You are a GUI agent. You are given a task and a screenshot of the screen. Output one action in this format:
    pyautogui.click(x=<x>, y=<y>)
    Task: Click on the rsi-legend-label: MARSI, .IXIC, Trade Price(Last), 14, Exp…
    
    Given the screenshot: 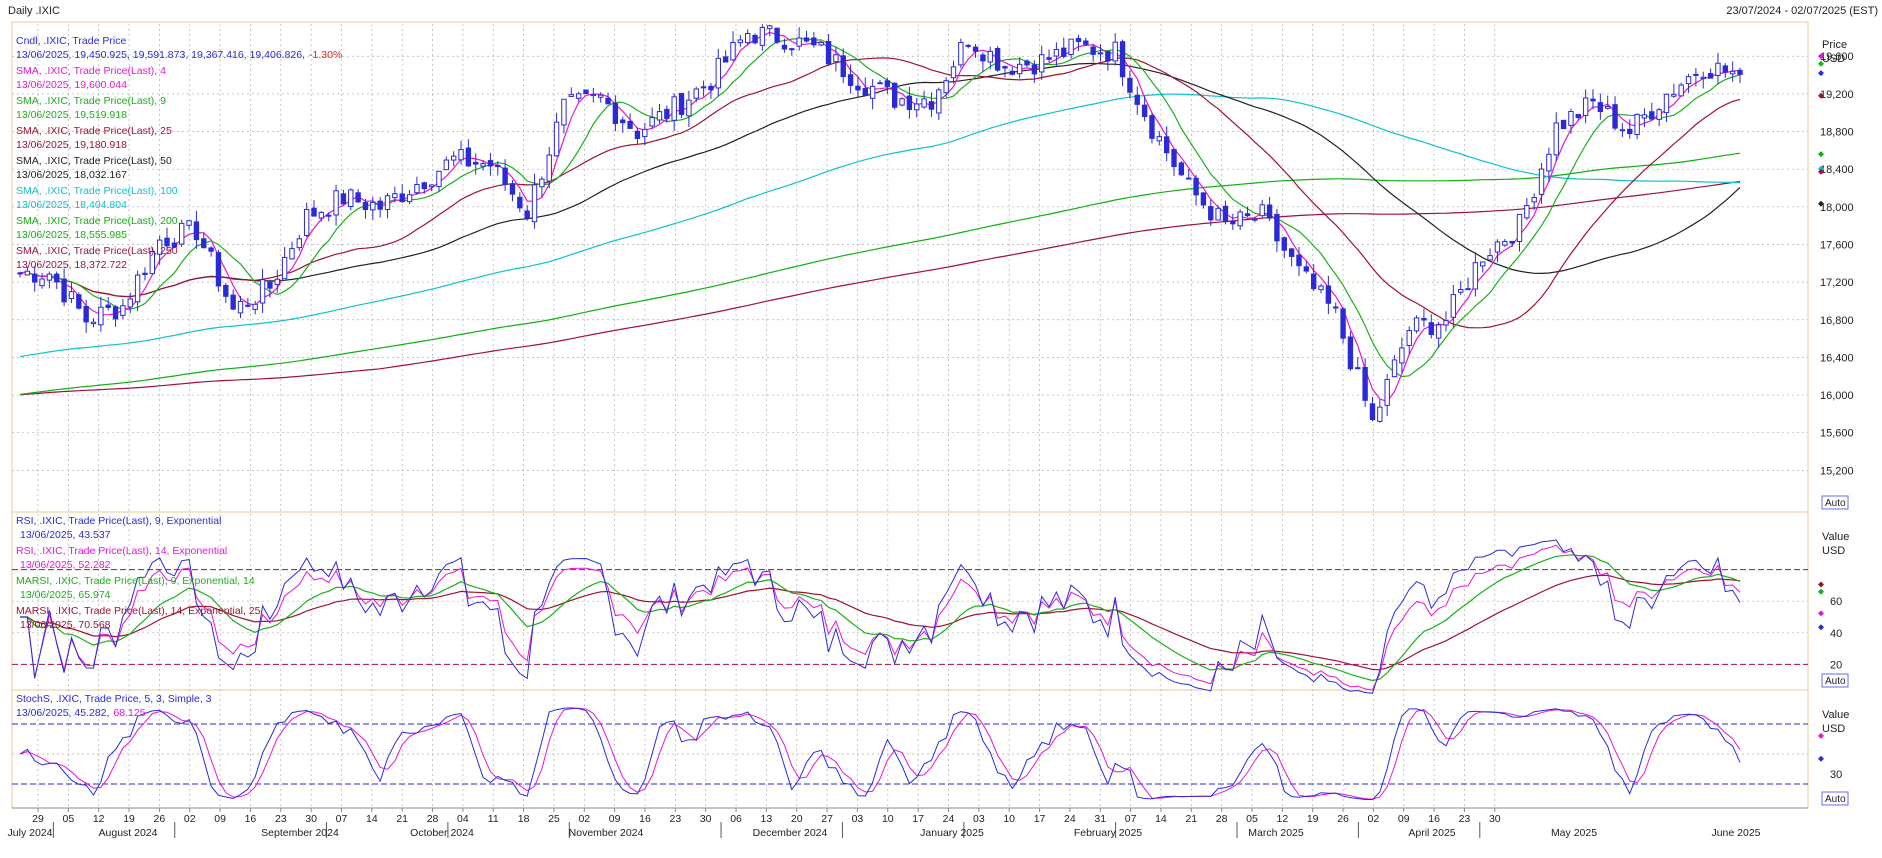 What is the action you would take?
    pyautogui.click(x=138, y=611)
    